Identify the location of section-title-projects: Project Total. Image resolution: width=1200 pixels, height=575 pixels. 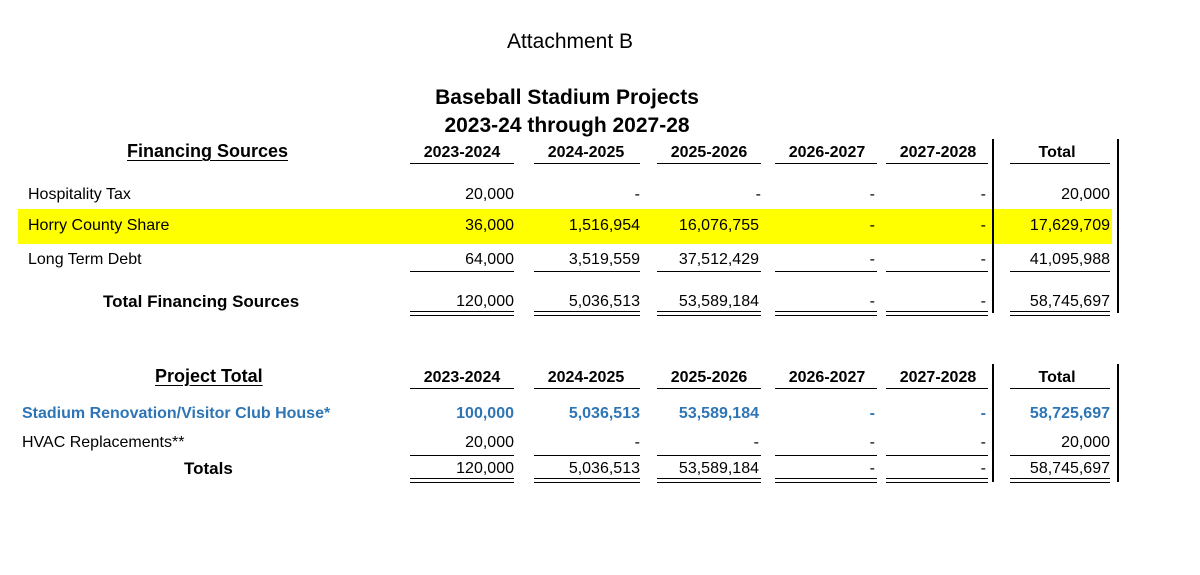
(209, 376).